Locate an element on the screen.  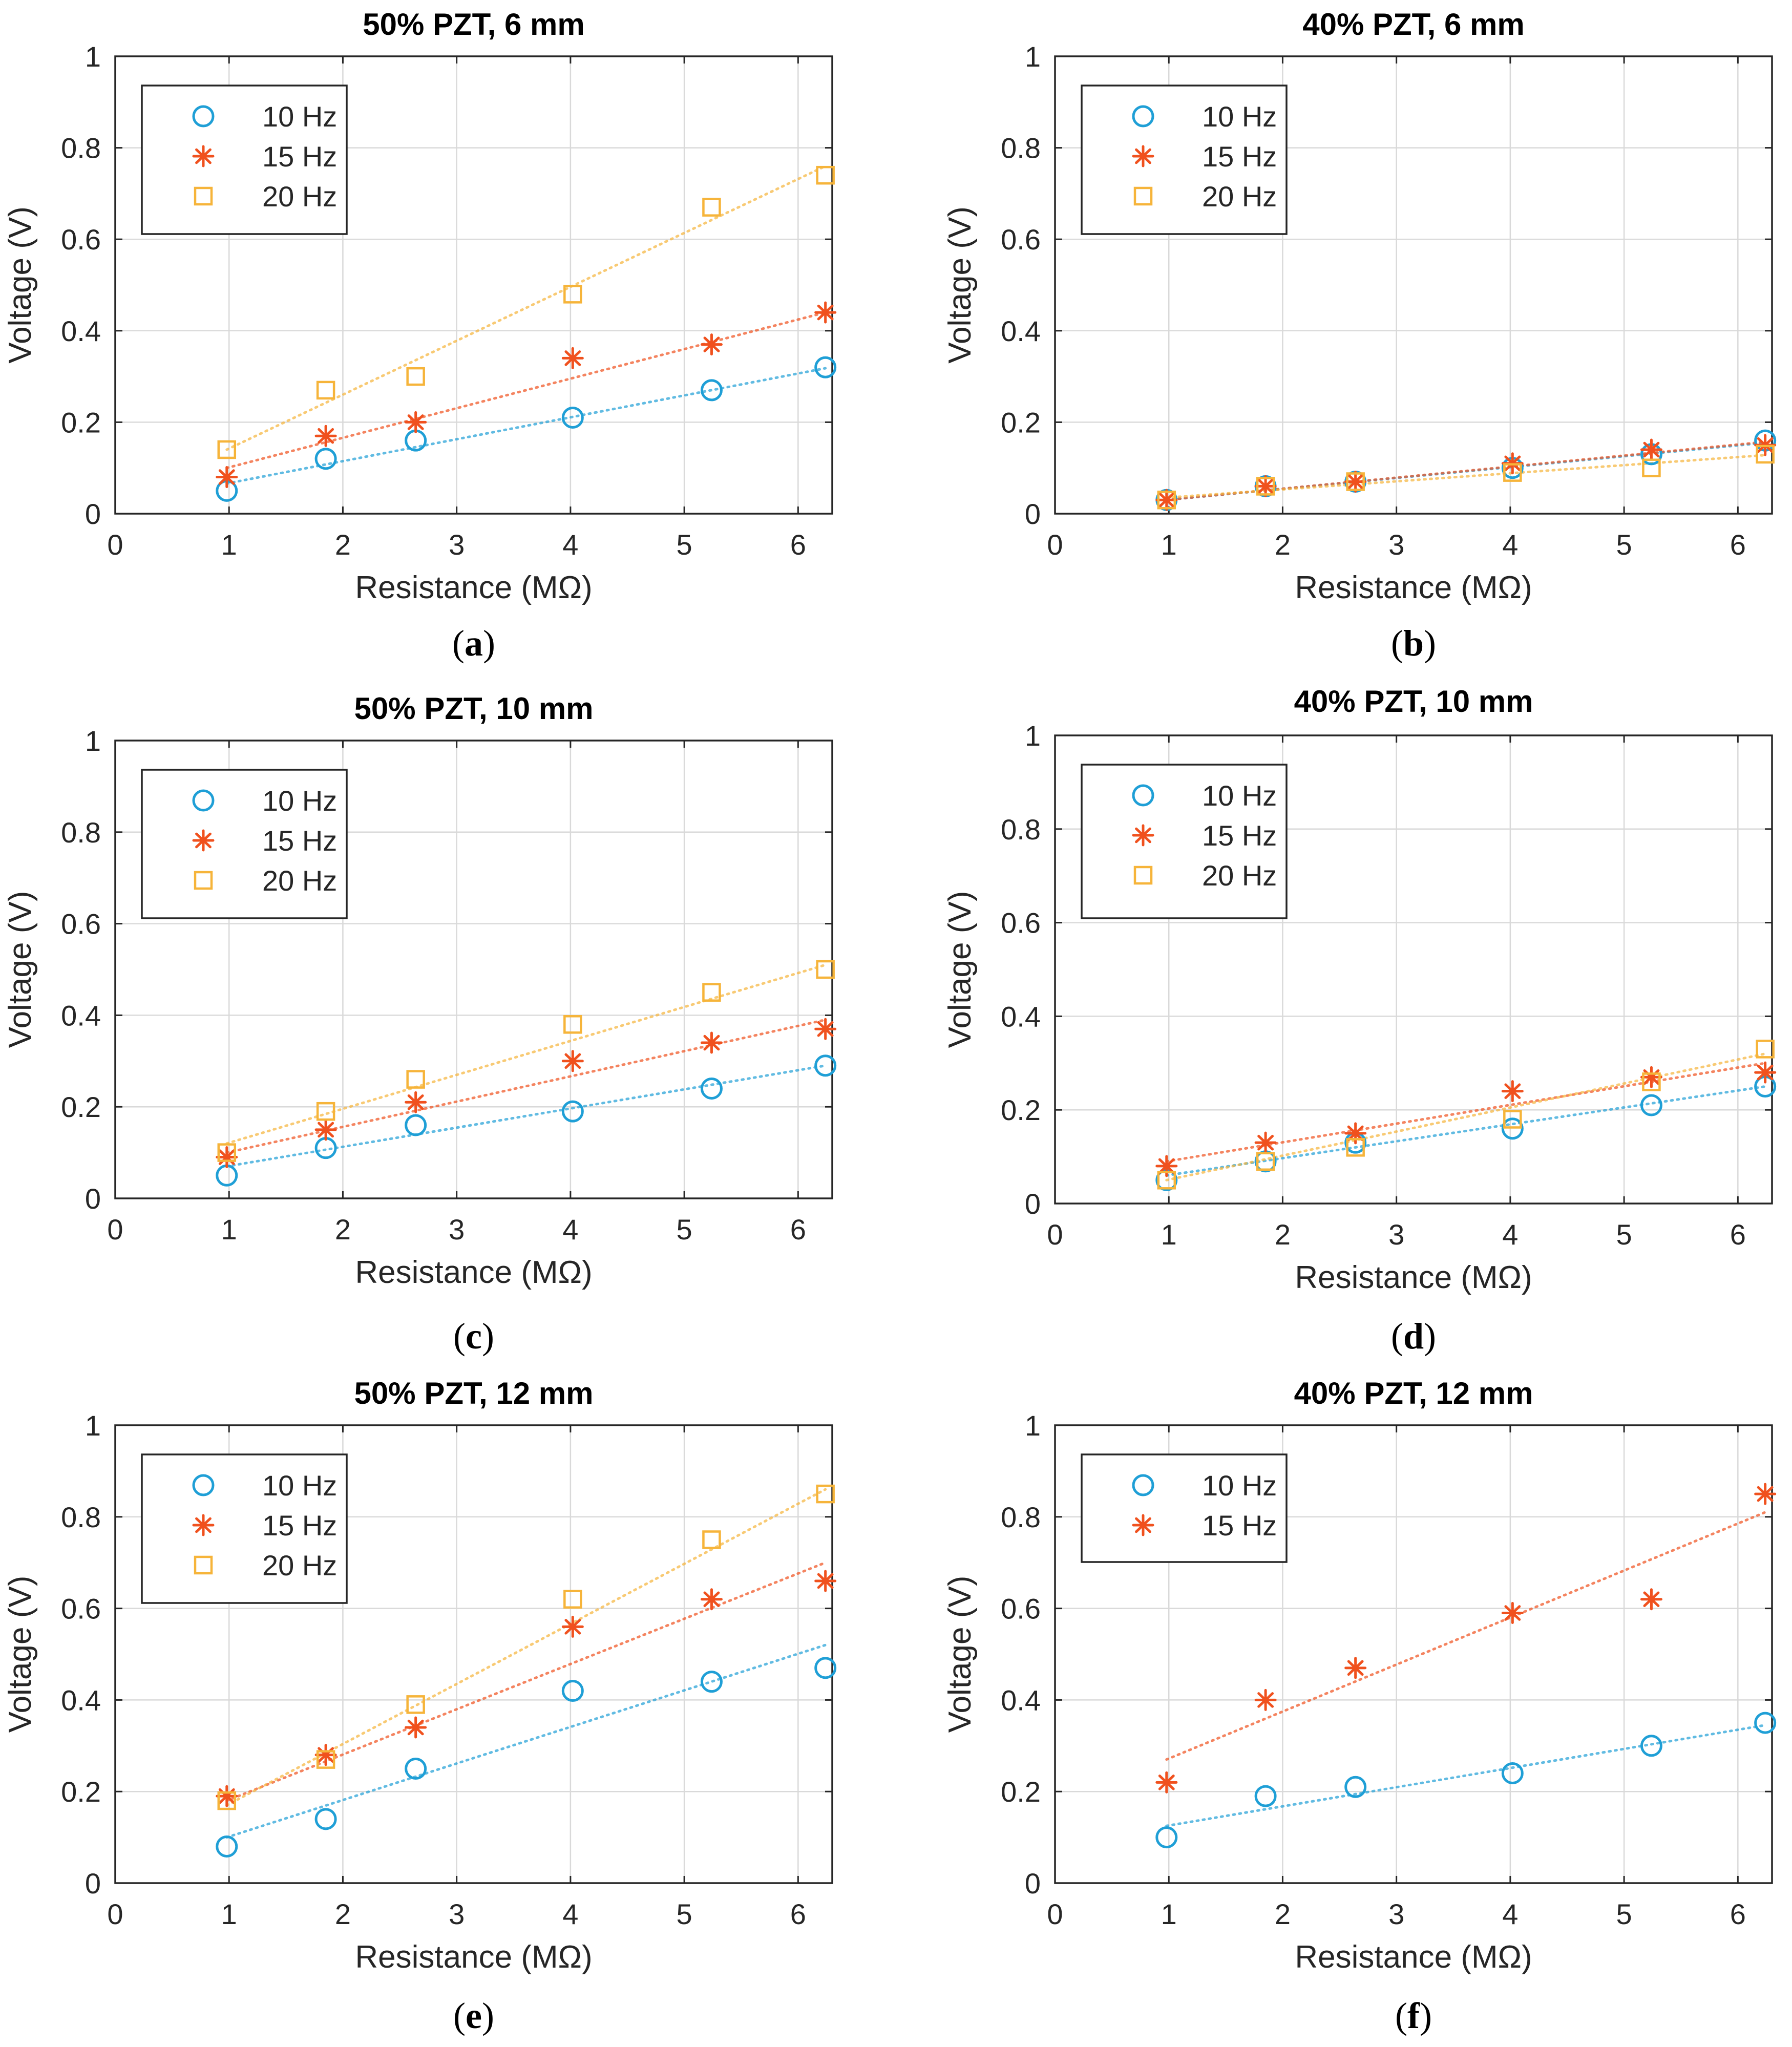
caption: (f) is located at coordinates (1413, 2016).